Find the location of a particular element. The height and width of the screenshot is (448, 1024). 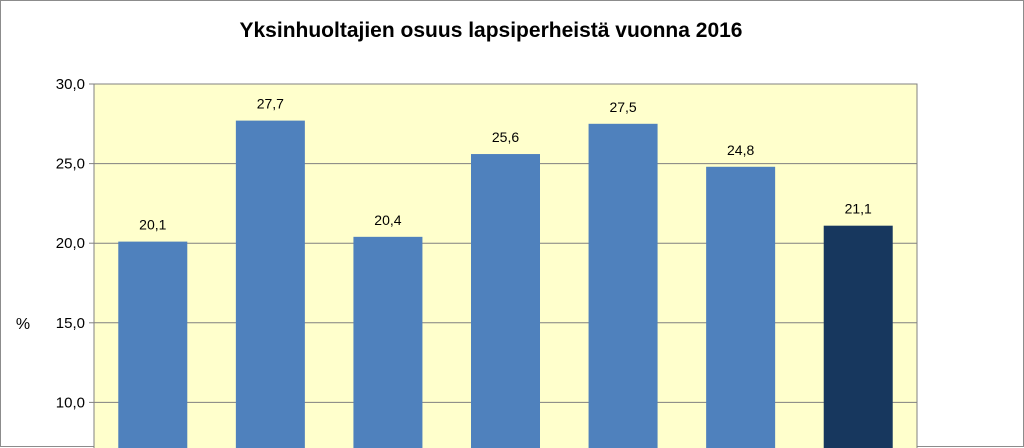

bar-value-label: 24,8 is located at coordinates (740, 150).